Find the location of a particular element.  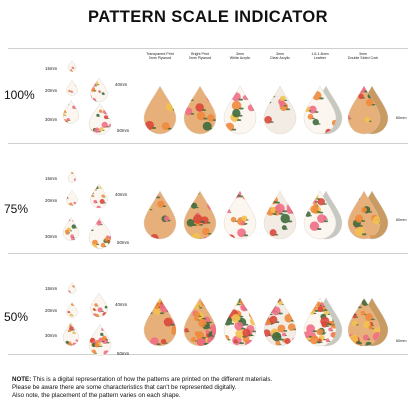

scale-label: 50% is located at coordinates (16, 317).